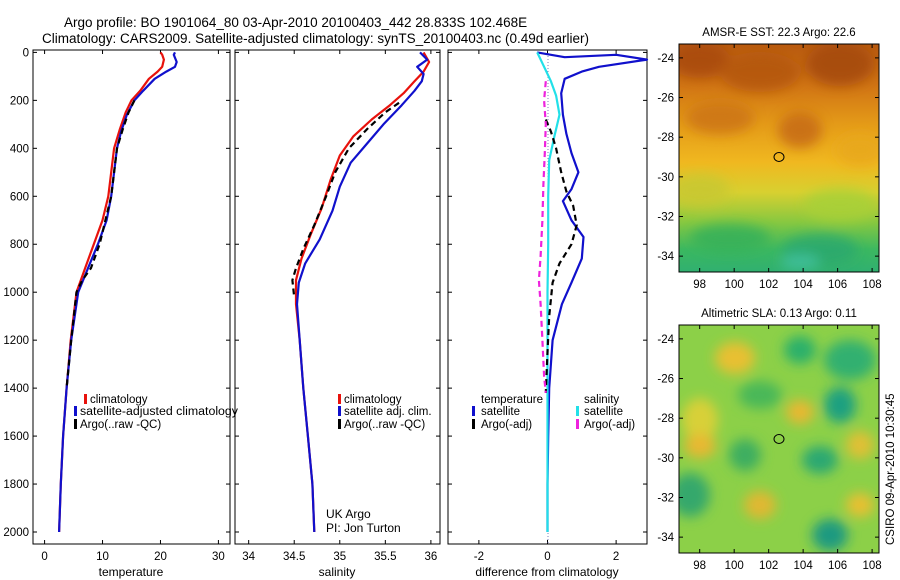 The height and width of the screenshot is (580, 900). I want to click on depth-tick-label: 2000, so click(16, 533).